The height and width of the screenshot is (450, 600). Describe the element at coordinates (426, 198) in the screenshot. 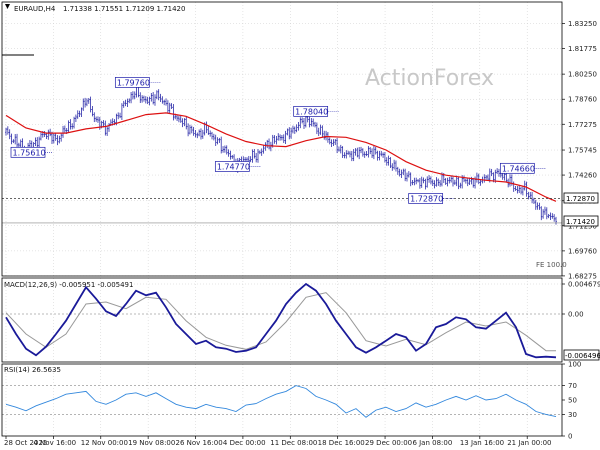

I see `annotation-label: 1.72870` at that location.